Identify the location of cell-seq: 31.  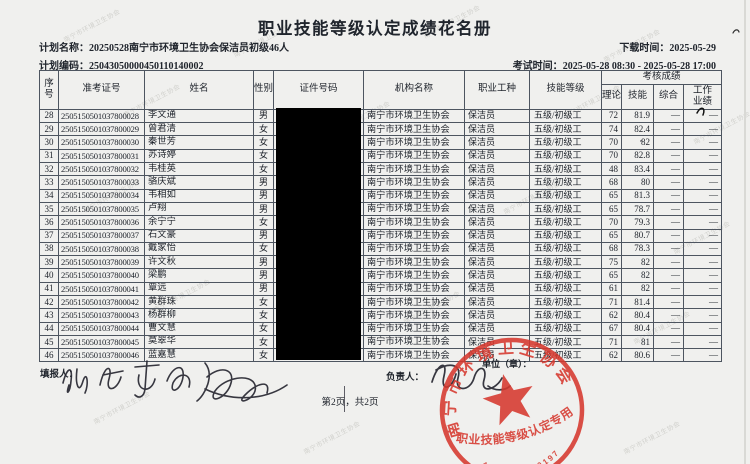
(49, 156).